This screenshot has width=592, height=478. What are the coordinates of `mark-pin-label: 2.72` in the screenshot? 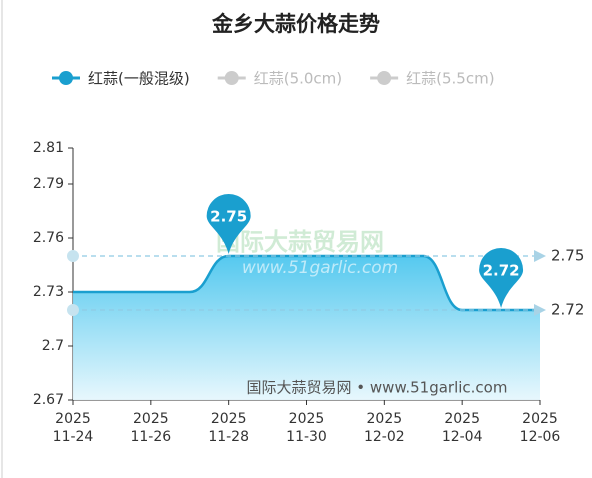 It's located at (501, 271).